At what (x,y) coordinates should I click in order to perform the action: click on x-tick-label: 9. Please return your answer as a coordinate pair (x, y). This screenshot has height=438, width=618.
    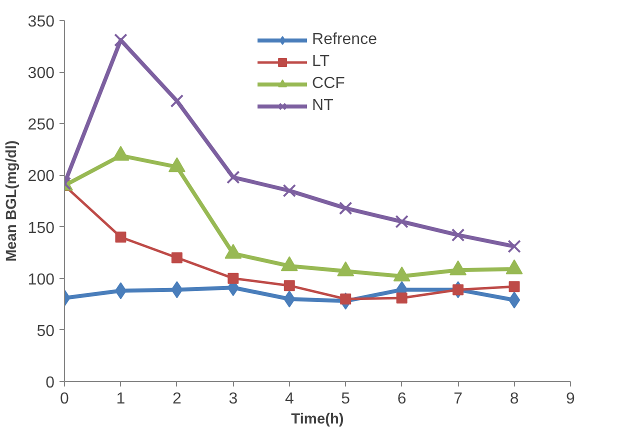
    Looking at the image, I should click on (571, 399).